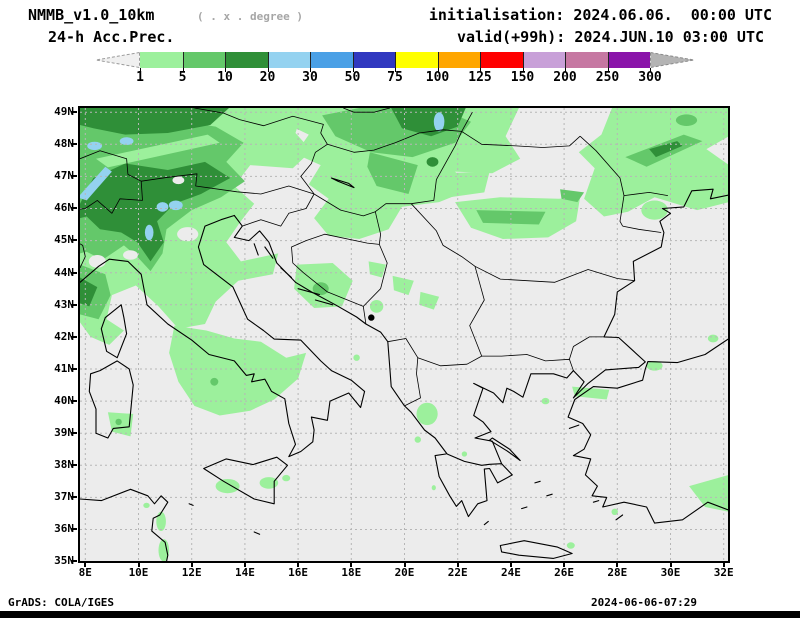 The image size is (800, 618). Describe the element at coordinates (400, 614) in the screenshot. I see `bottom-bar` at that location.